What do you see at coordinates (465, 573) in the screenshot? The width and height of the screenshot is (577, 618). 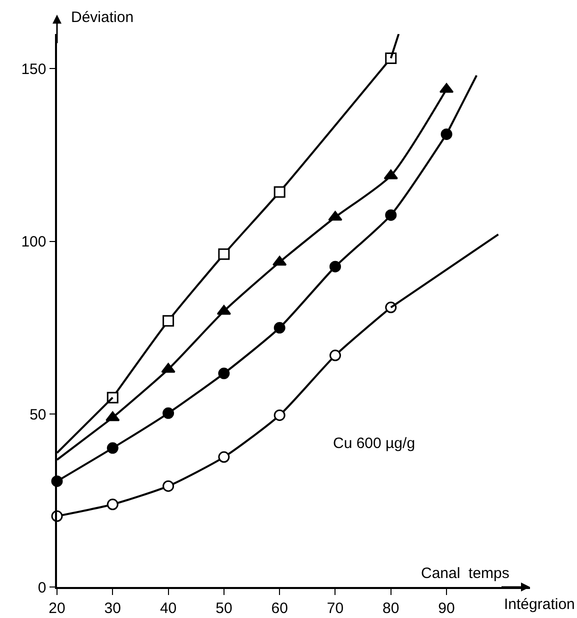 I see `x-axis-title: Canal temps` at bounding box center [465, 573].